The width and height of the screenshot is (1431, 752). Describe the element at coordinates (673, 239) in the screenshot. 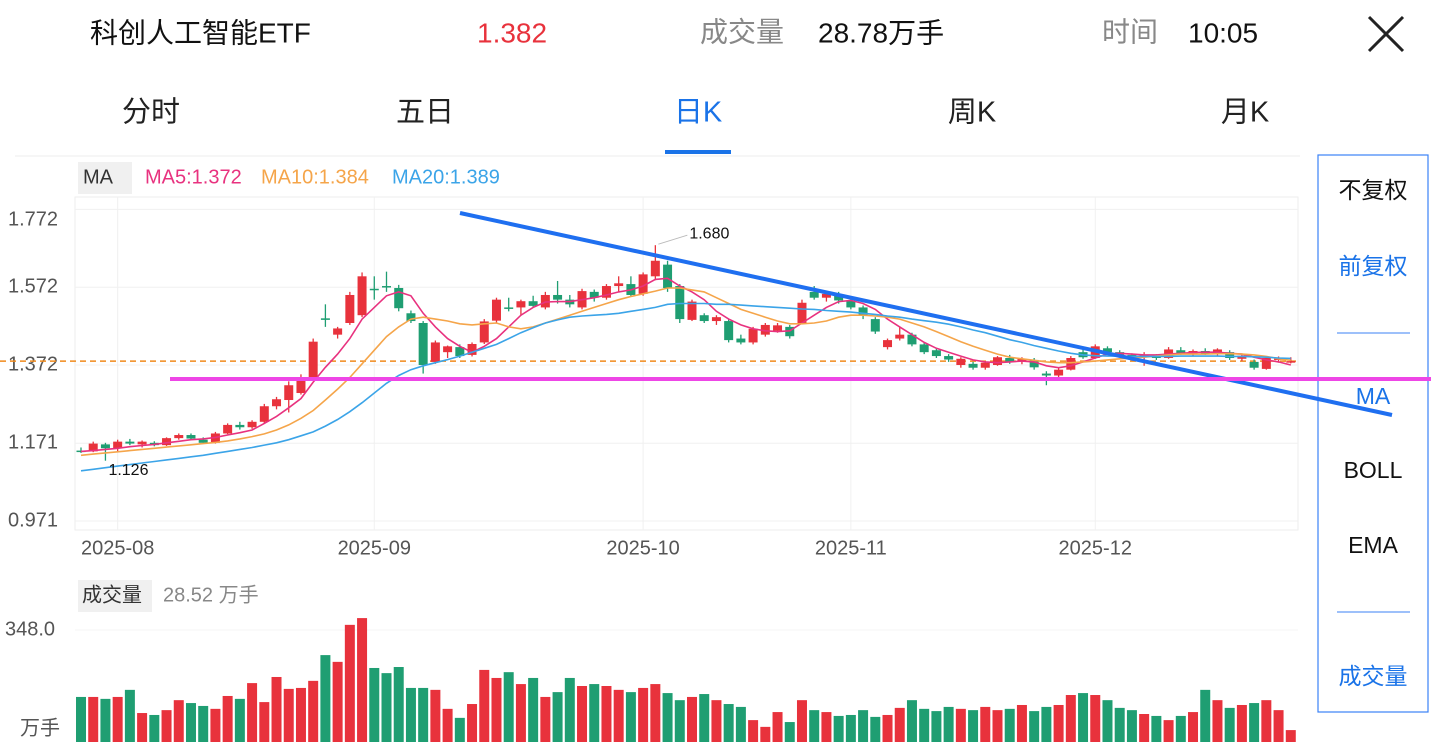

I see `high-leader` at that location.